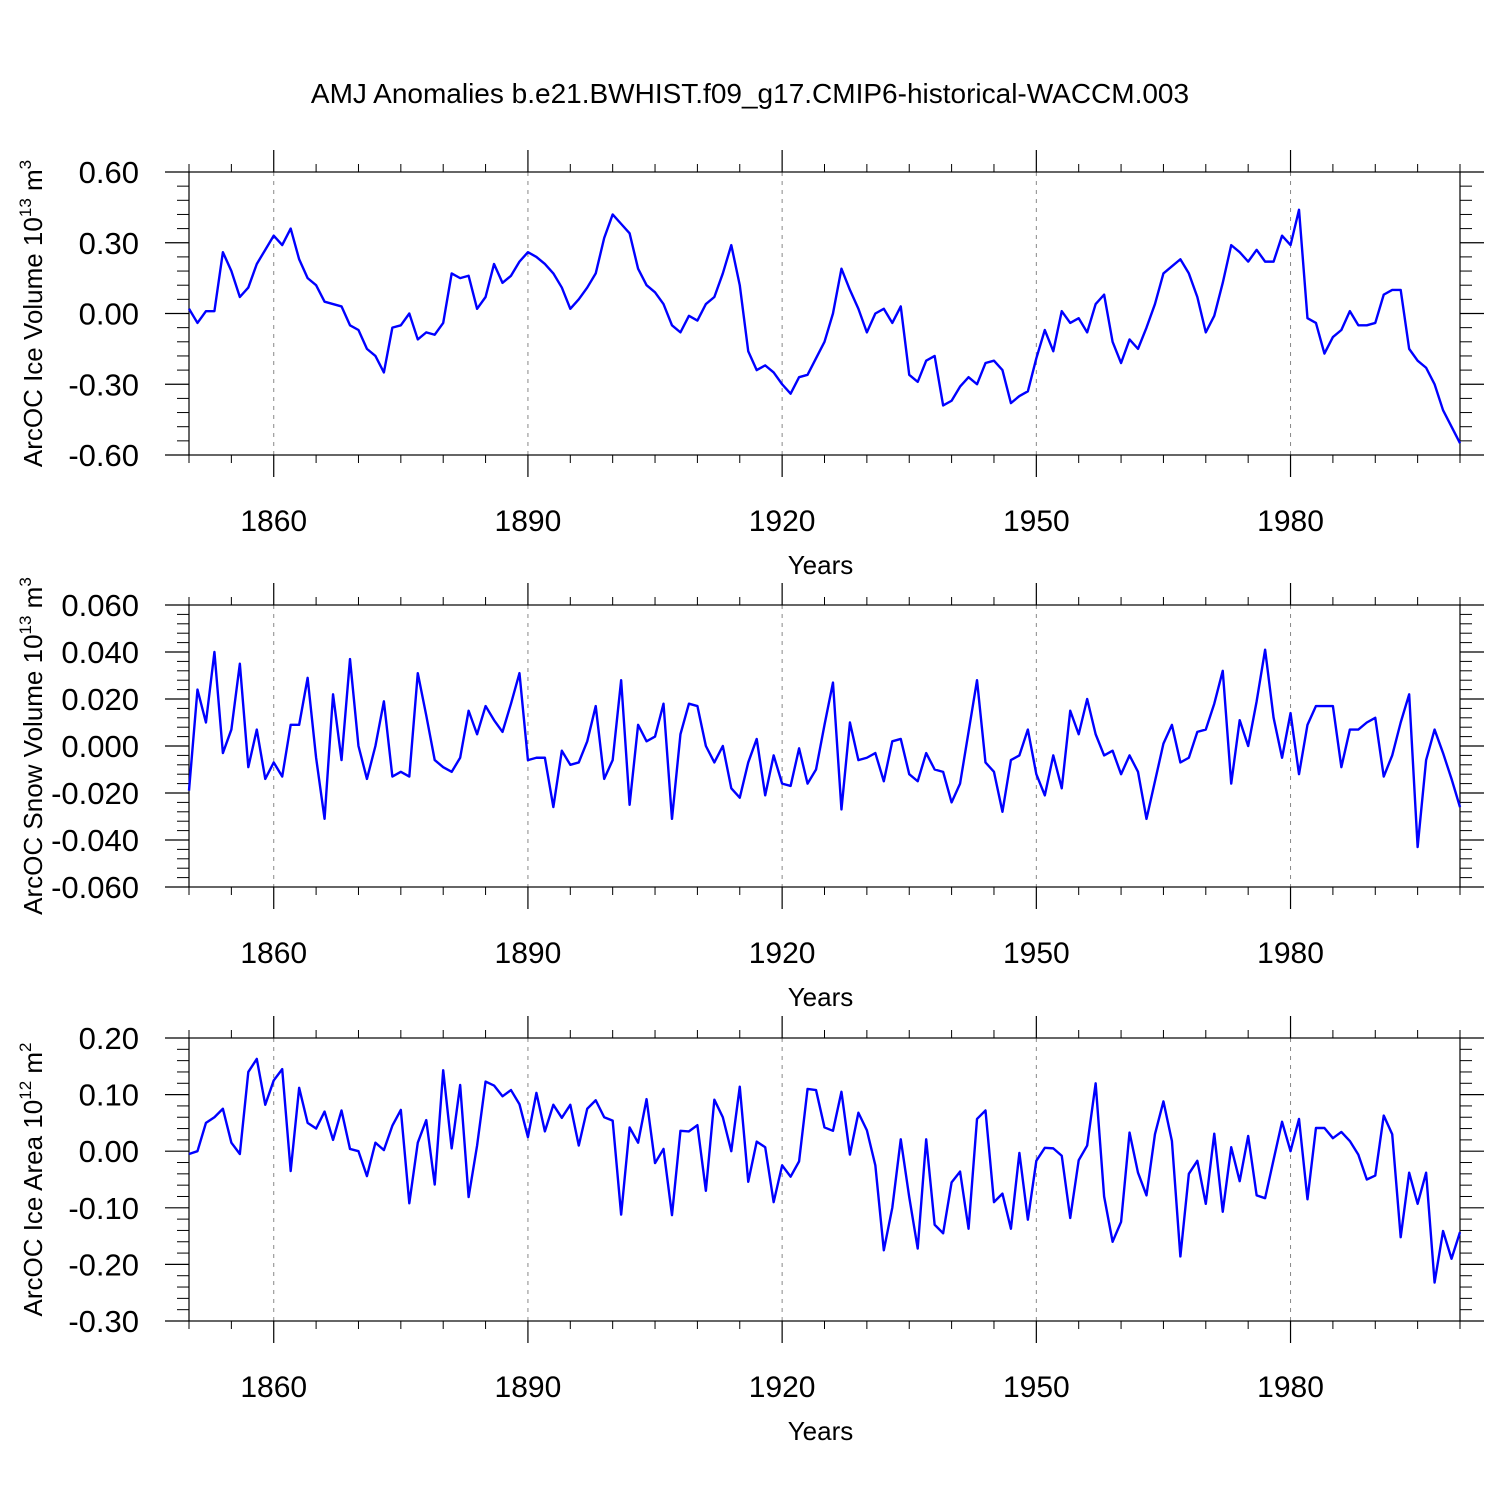  What do you see at coordinates (103, 1208) in the screenshot?
I see `ice-area-y-tick-label: -0.10` at bounding box center [103, 1208].